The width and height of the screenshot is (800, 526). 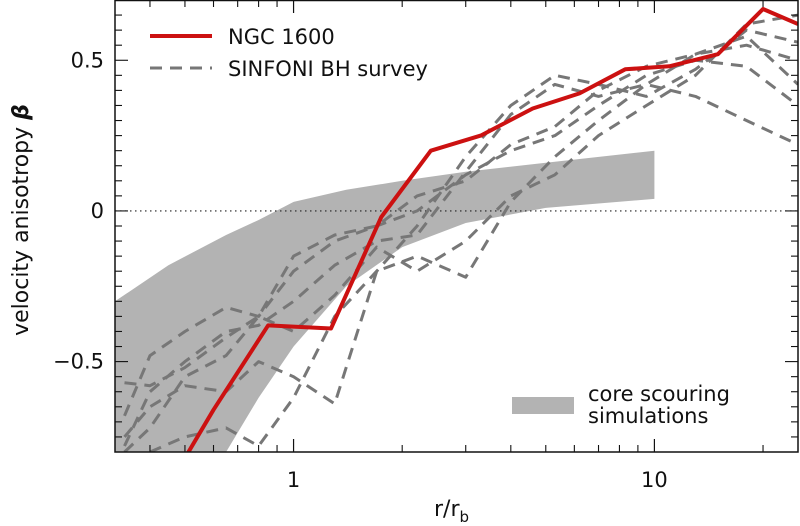 What do you see at coordinates (451, 511) in the screenshot?
I see `x-axis-label: r/rb` at bounding box center [451, 511].